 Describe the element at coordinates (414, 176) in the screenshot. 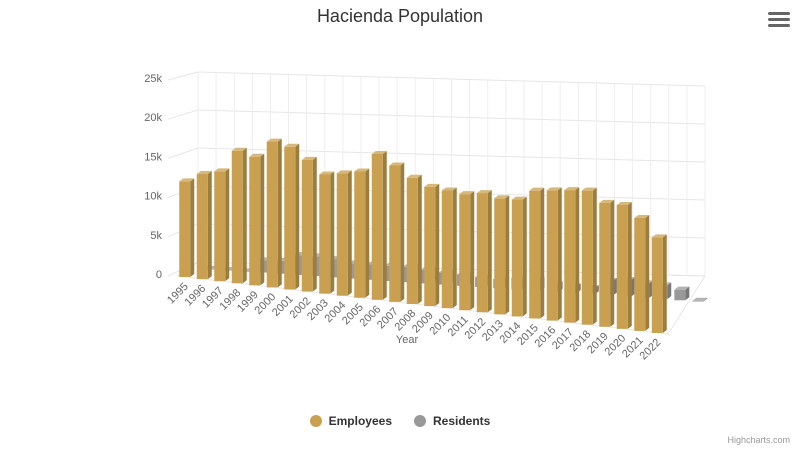

I see `bar-employees-2008-top` at that location.